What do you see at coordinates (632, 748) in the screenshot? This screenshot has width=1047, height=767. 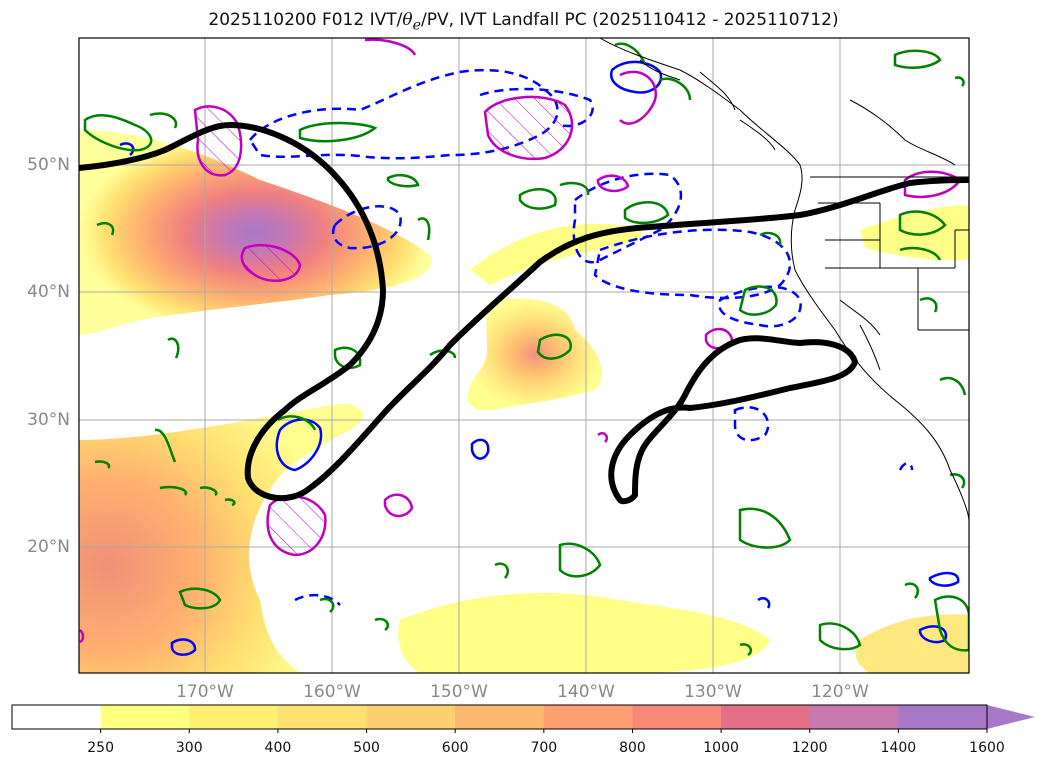 I see `colorbar-tick-label: 800` at bounding box center [632, 748].